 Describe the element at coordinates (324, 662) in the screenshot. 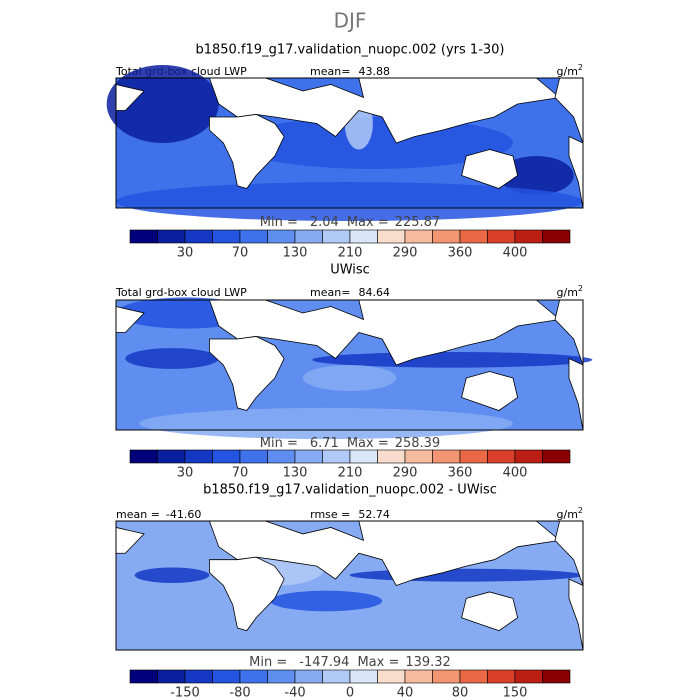

I see `min-value: -147.94` at that location.